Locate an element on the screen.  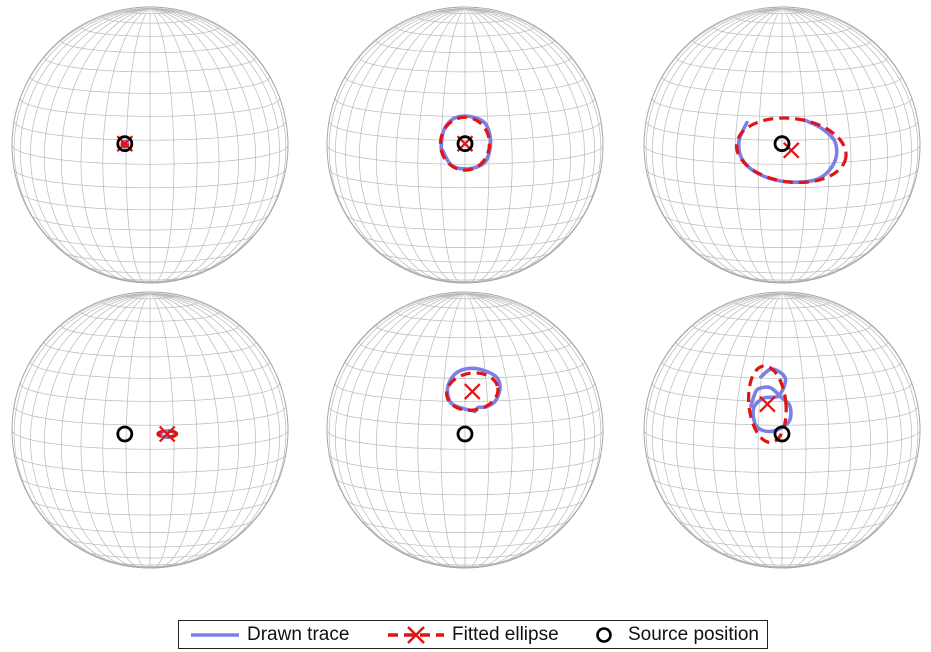
sphere-panel-top-mid is located at coordinates (465, 145).